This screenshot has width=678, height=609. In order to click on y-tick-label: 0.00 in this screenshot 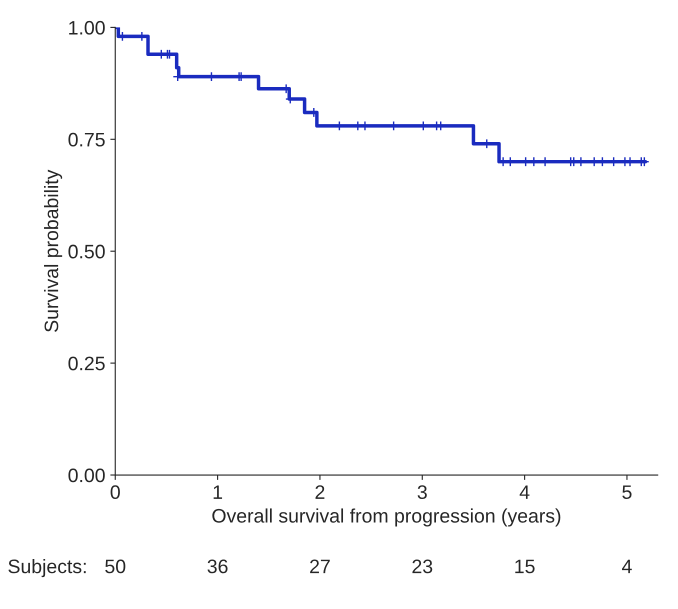, I will do `click(86, 475)`.